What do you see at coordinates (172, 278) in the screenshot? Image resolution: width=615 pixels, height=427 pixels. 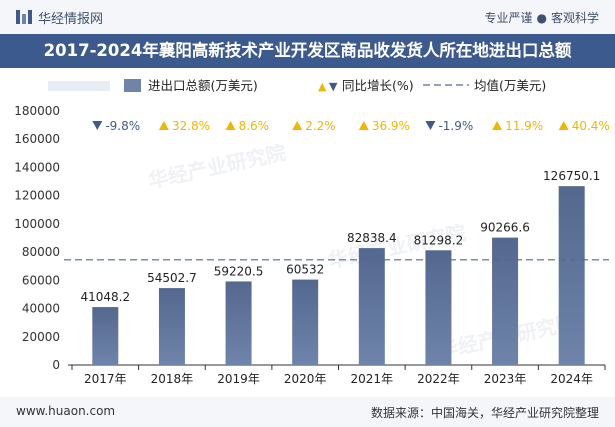 I see `bar-value-label: 54502.7` at bounding box center [172, 278].